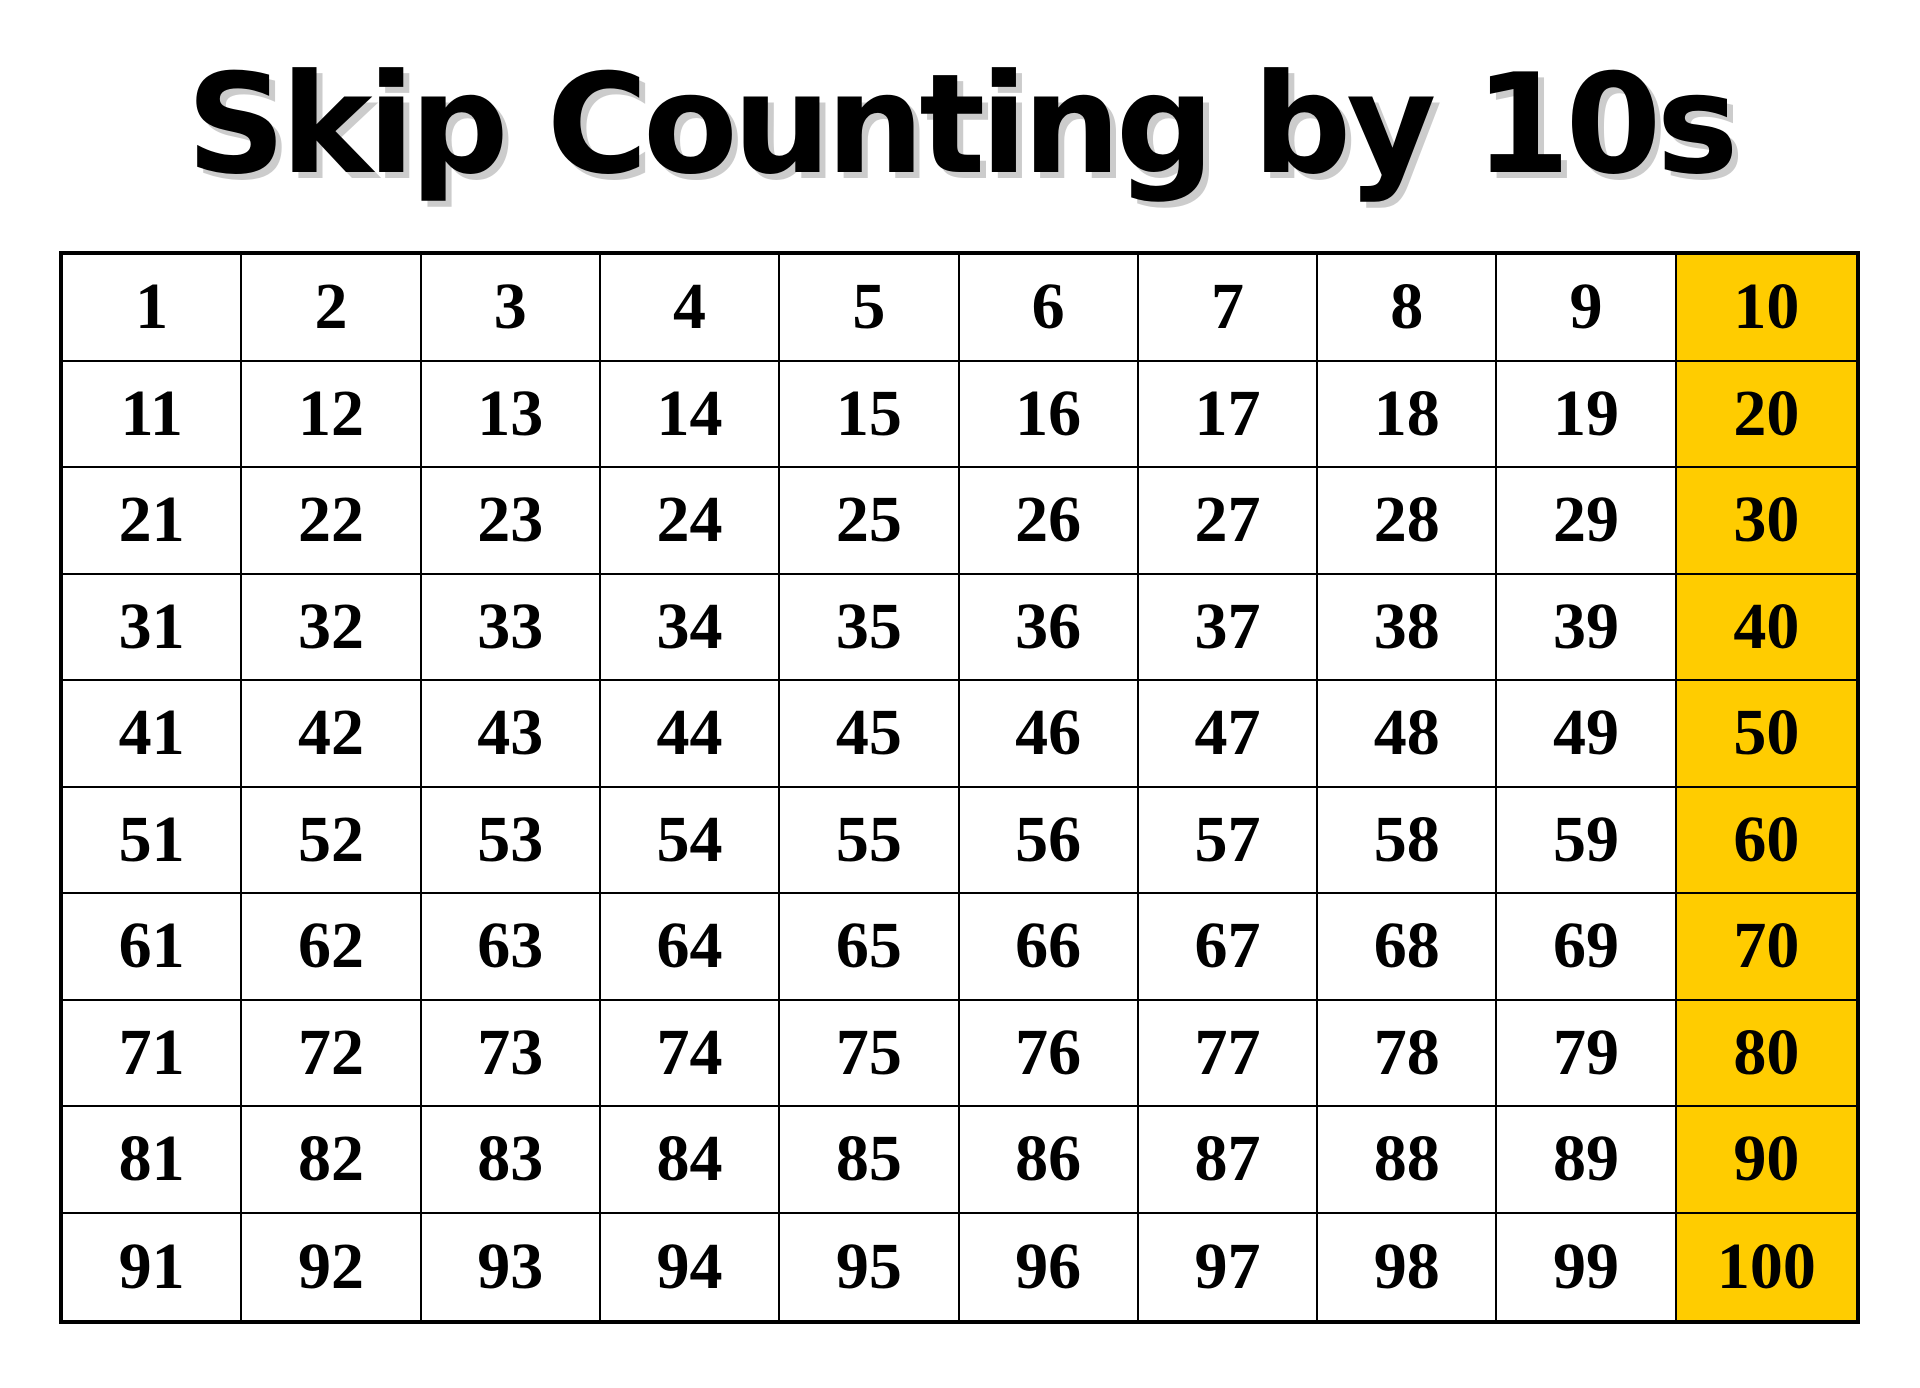  What do you see at coordinates (511, 521) in the screenshot?
I see `number-cell: 23` at bounding box center [511, 521].